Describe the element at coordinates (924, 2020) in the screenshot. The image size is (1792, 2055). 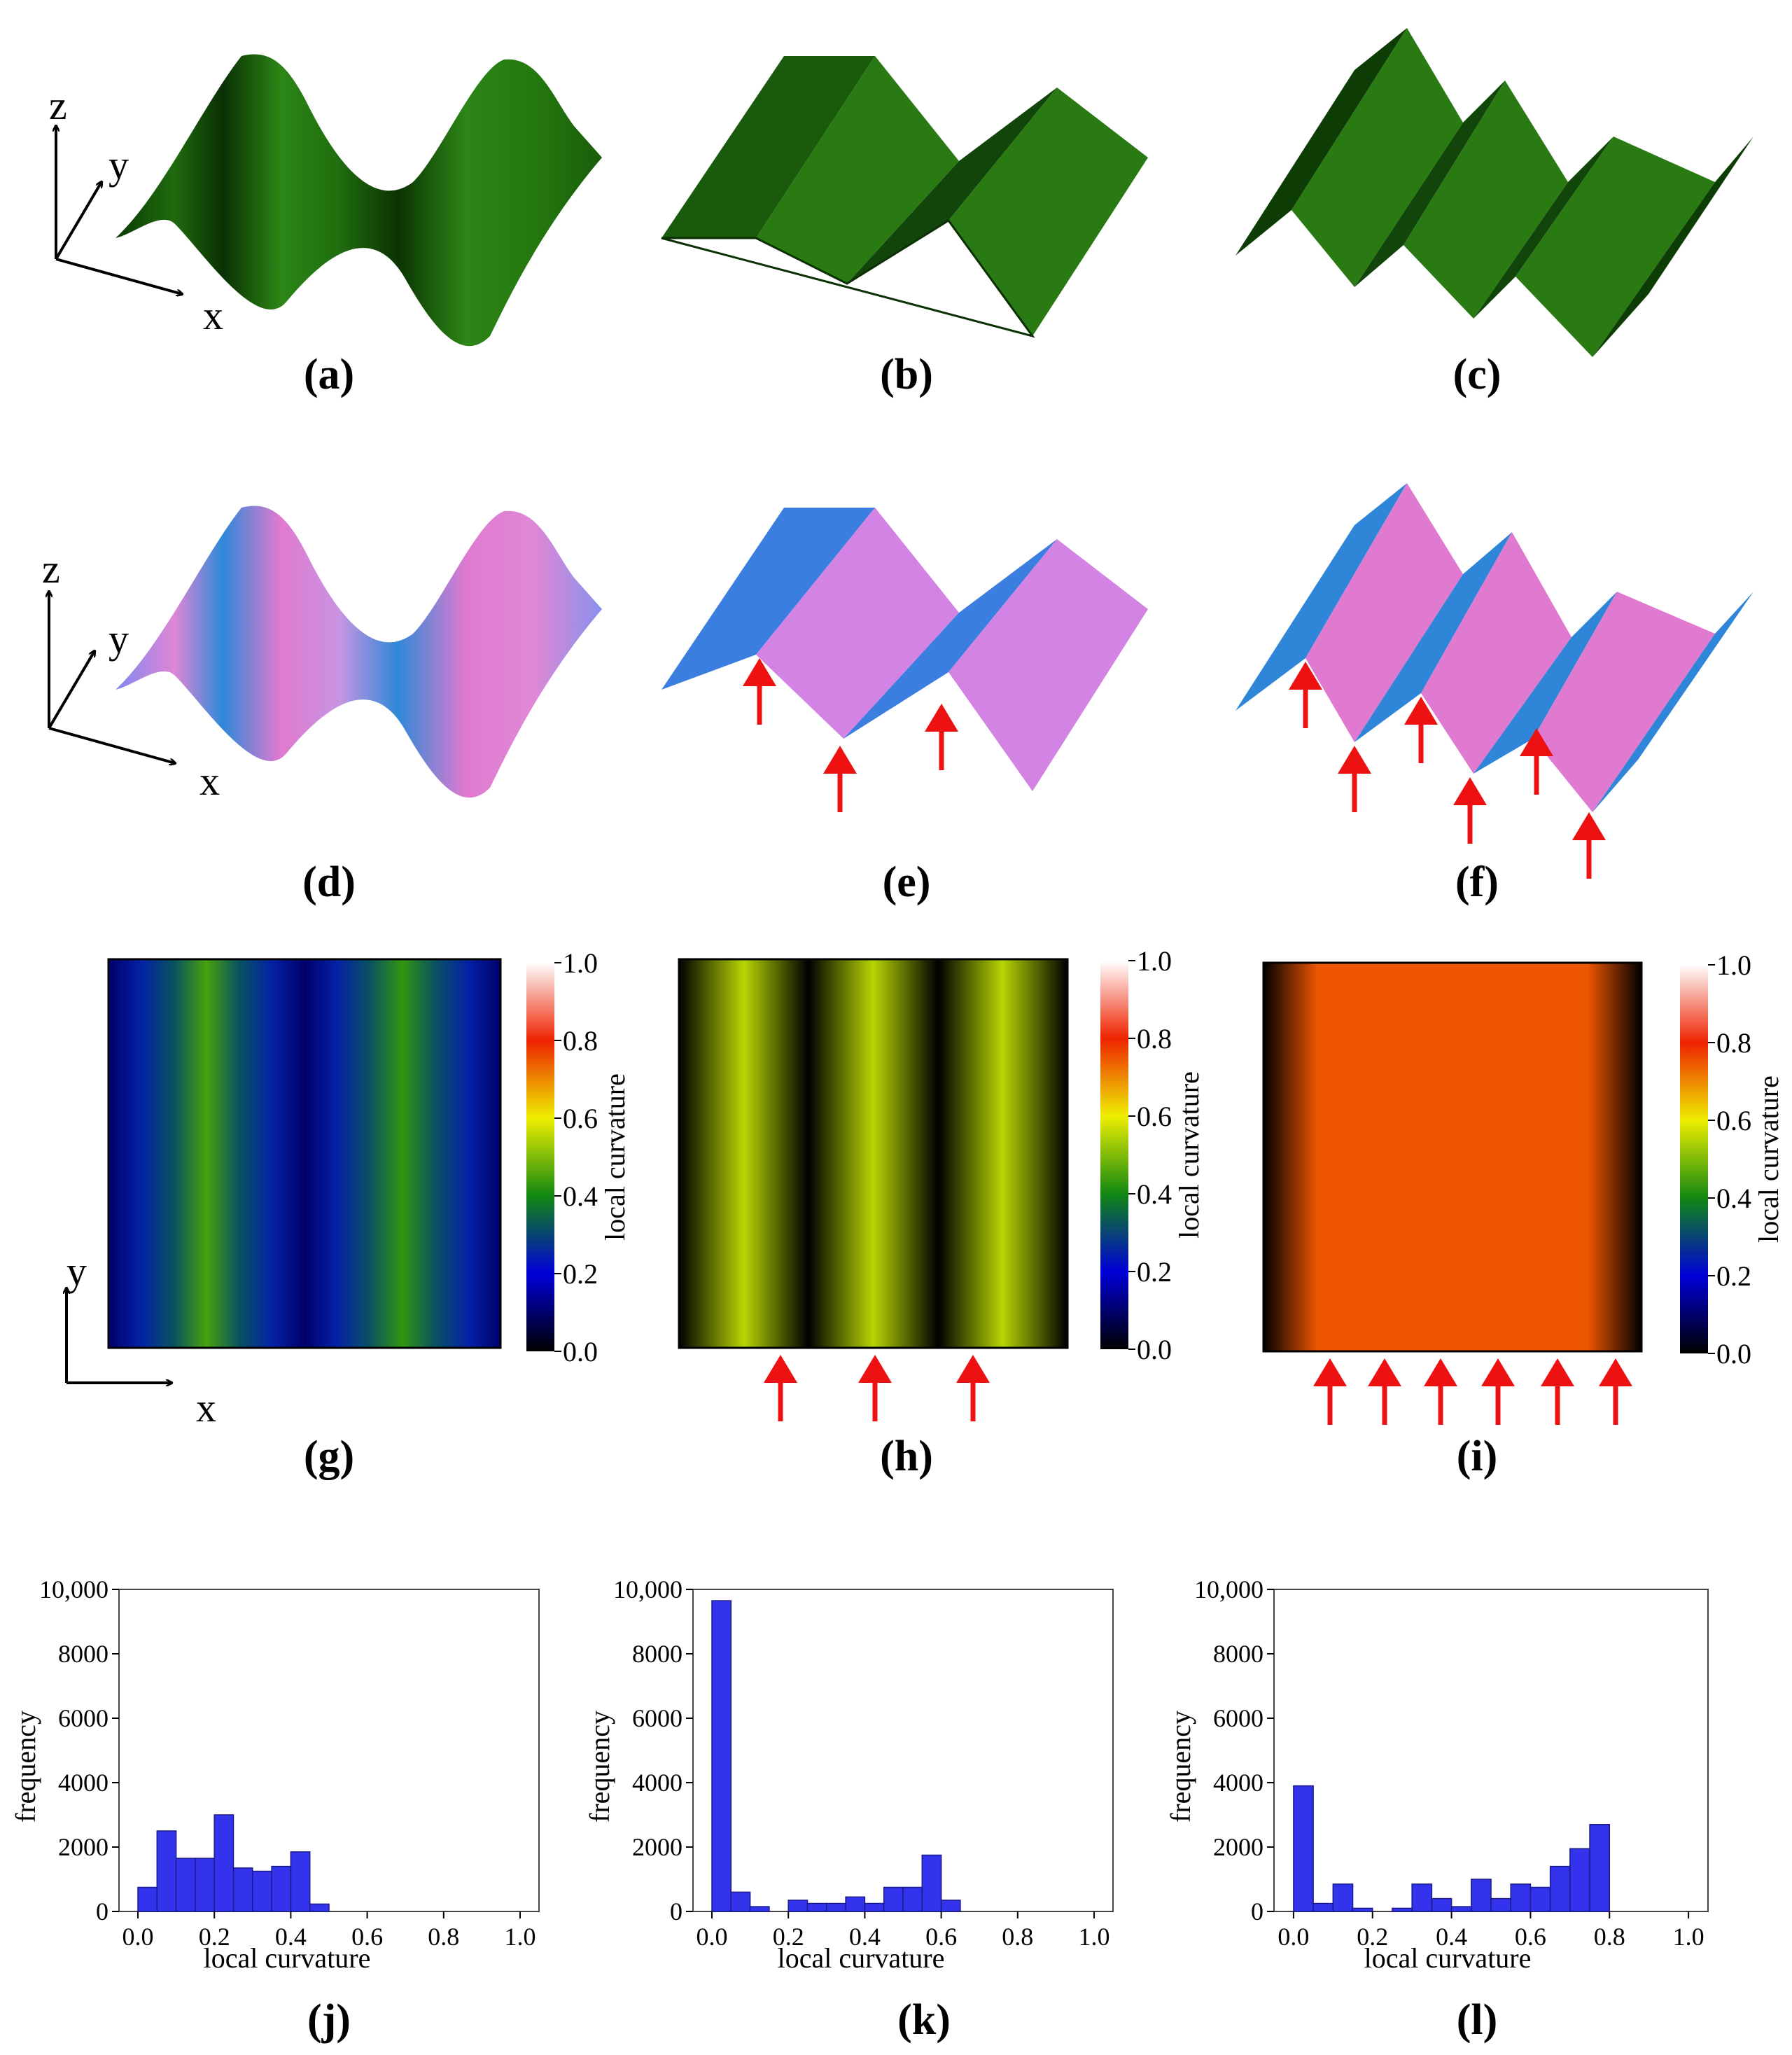
I see `panel-label-k: (k)` at that location.